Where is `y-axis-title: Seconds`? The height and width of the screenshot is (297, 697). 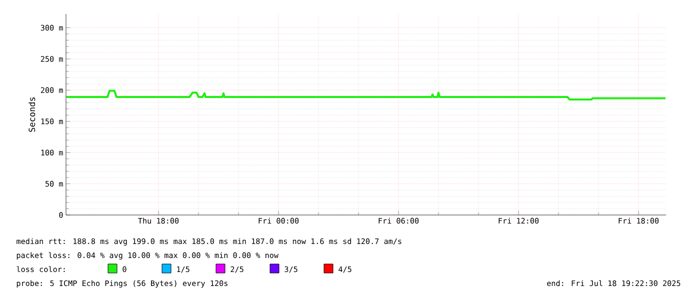 y-axis-title: Seconds is located at coordinates (32, 114).